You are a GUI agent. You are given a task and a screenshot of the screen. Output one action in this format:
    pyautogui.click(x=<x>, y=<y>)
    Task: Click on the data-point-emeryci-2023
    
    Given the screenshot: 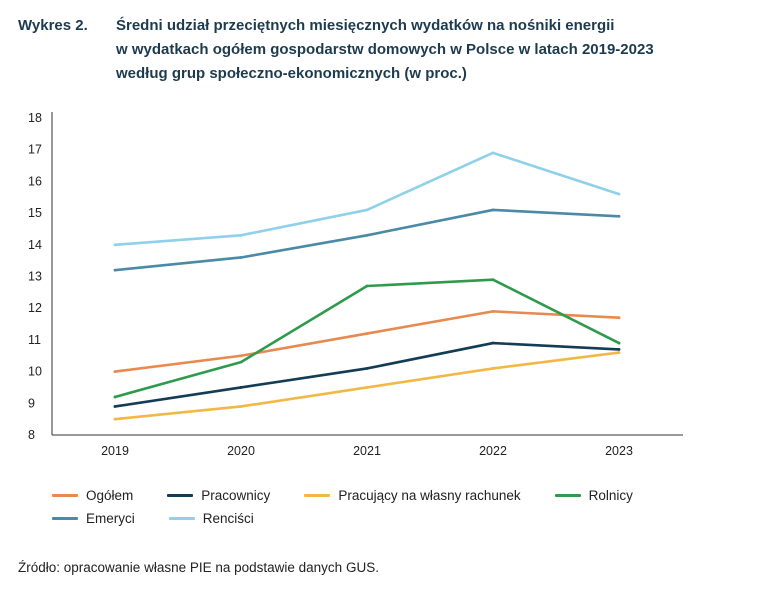 What is the action you would take?
    pyautogui.click(x=619, y=216)
    